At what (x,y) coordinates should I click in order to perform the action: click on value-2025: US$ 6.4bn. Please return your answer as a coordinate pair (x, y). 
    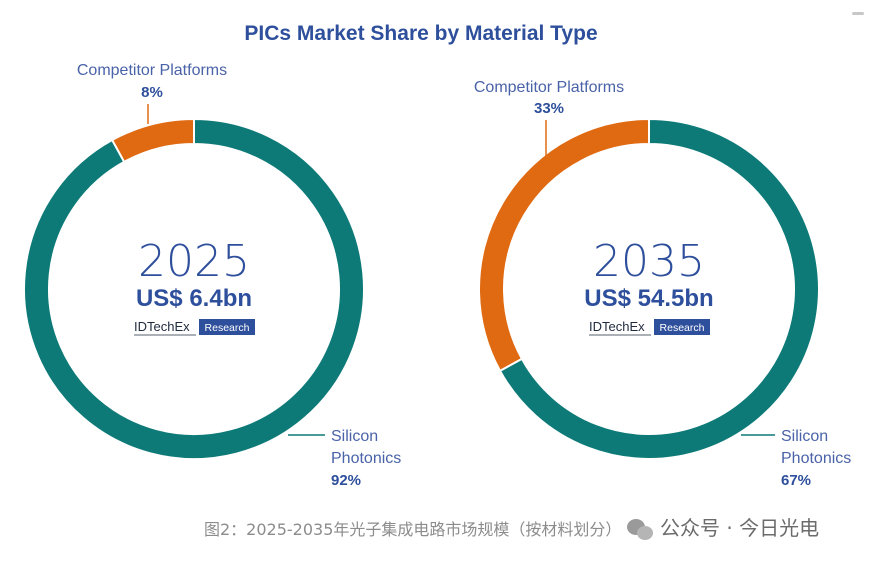
    Looking at the image, I should click on (194, 298).